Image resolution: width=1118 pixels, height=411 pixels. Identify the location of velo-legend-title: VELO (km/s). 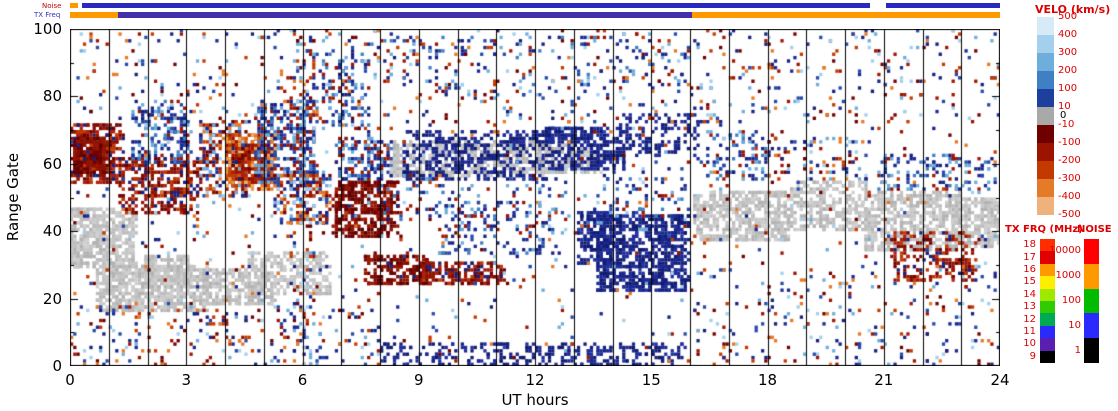
(1073, 9).